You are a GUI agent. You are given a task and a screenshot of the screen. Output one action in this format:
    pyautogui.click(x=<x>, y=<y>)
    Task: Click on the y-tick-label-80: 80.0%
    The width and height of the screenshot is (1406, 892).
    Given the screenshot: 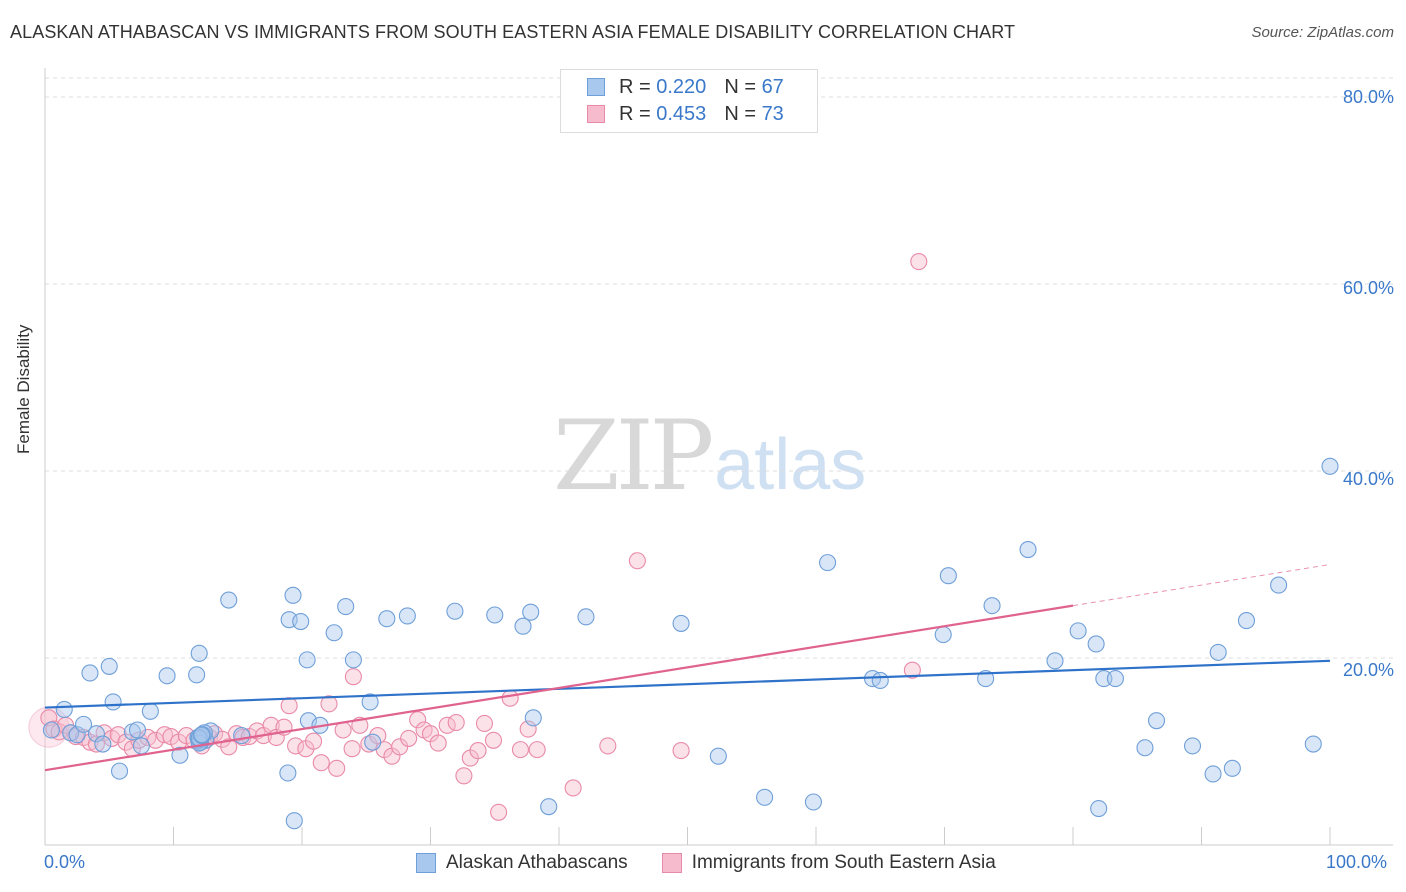 What is the action you would take?
    pyautogui.click(x=1368, y=97)
    